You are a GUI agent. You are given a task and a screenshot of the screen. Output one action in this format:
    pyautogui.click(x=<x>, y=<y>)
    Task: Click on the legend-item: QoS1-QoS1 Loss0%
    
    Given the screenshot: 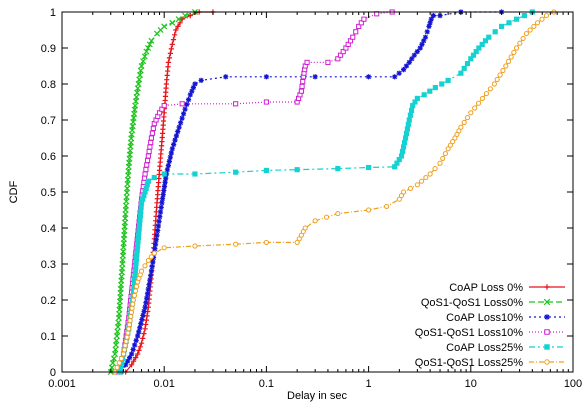 What is the action you would take?
    pyautogui.click(x=493, y=303)
    